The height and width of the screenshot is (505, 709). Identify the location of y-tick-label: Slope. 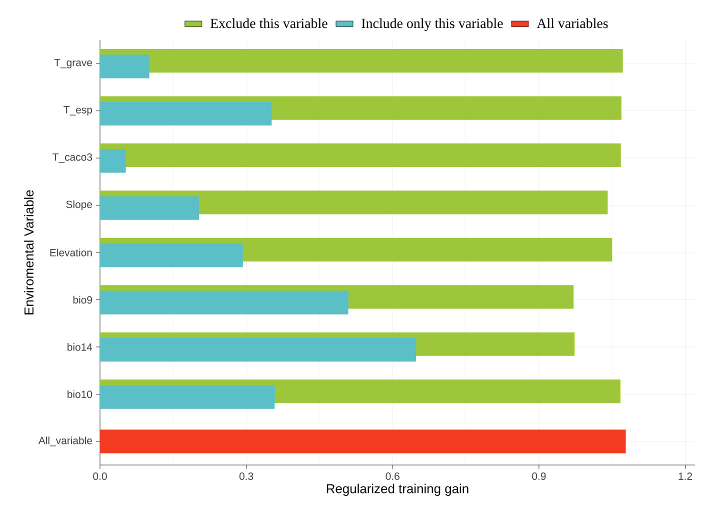
(79, 205).